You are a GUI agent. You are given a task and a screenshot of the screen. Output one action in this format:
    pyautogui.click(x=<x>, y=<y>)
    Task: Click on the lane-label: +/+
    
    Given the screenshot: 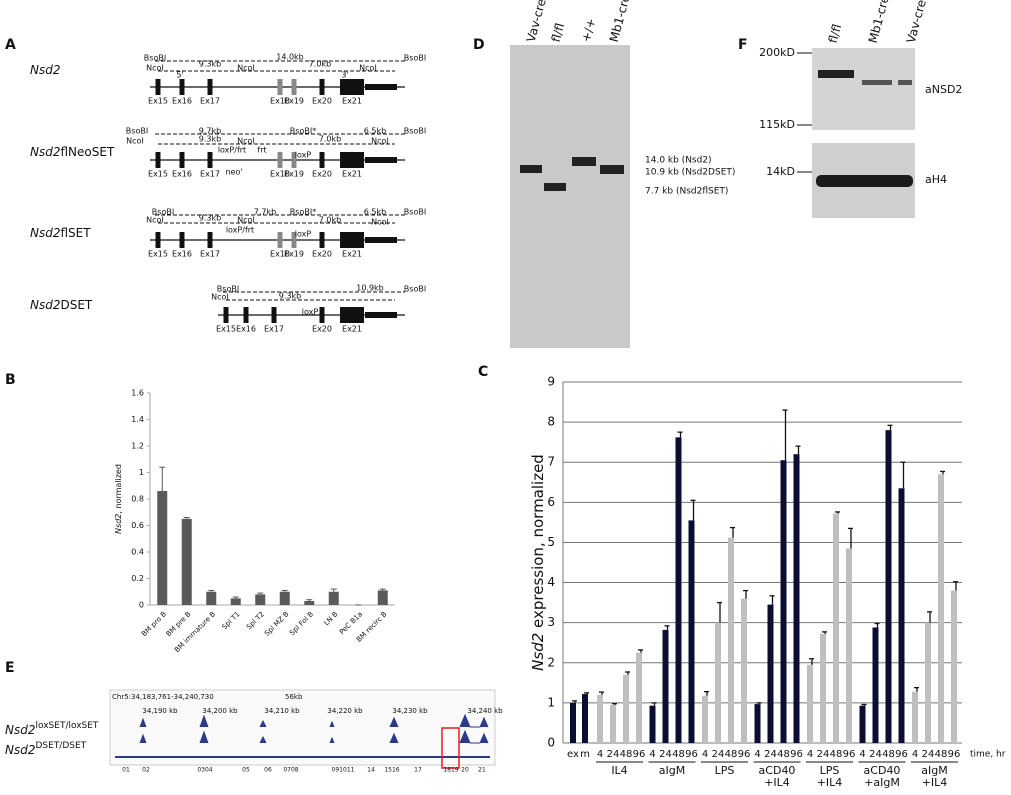 What is the action you would take?
    pyautogui.click(x=589, y=30)
    